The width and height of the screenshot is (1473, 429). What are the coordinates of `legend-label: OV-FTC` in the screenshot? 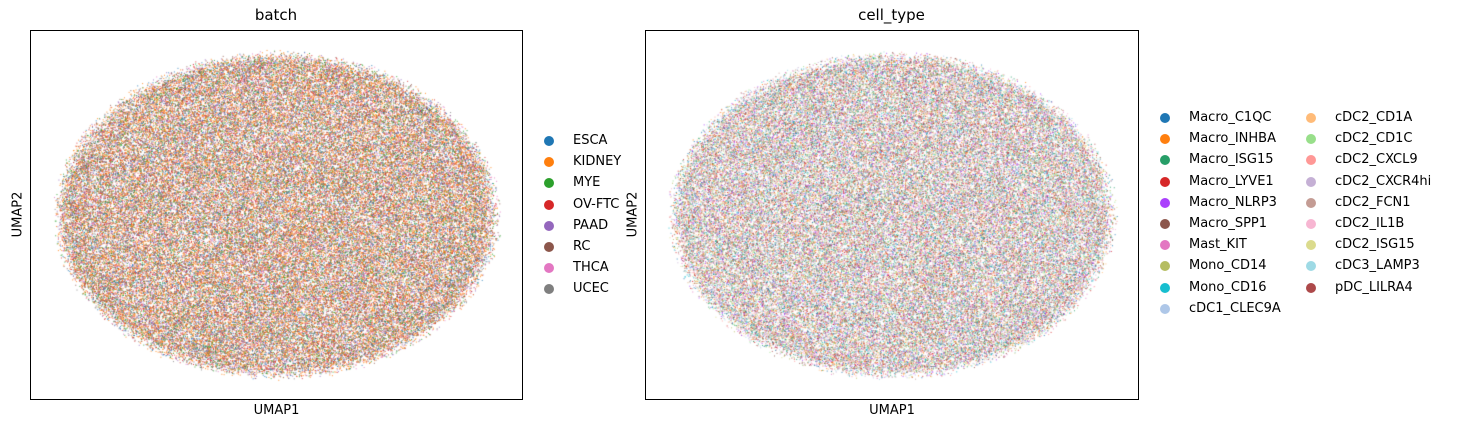 It's located at (596, 204).